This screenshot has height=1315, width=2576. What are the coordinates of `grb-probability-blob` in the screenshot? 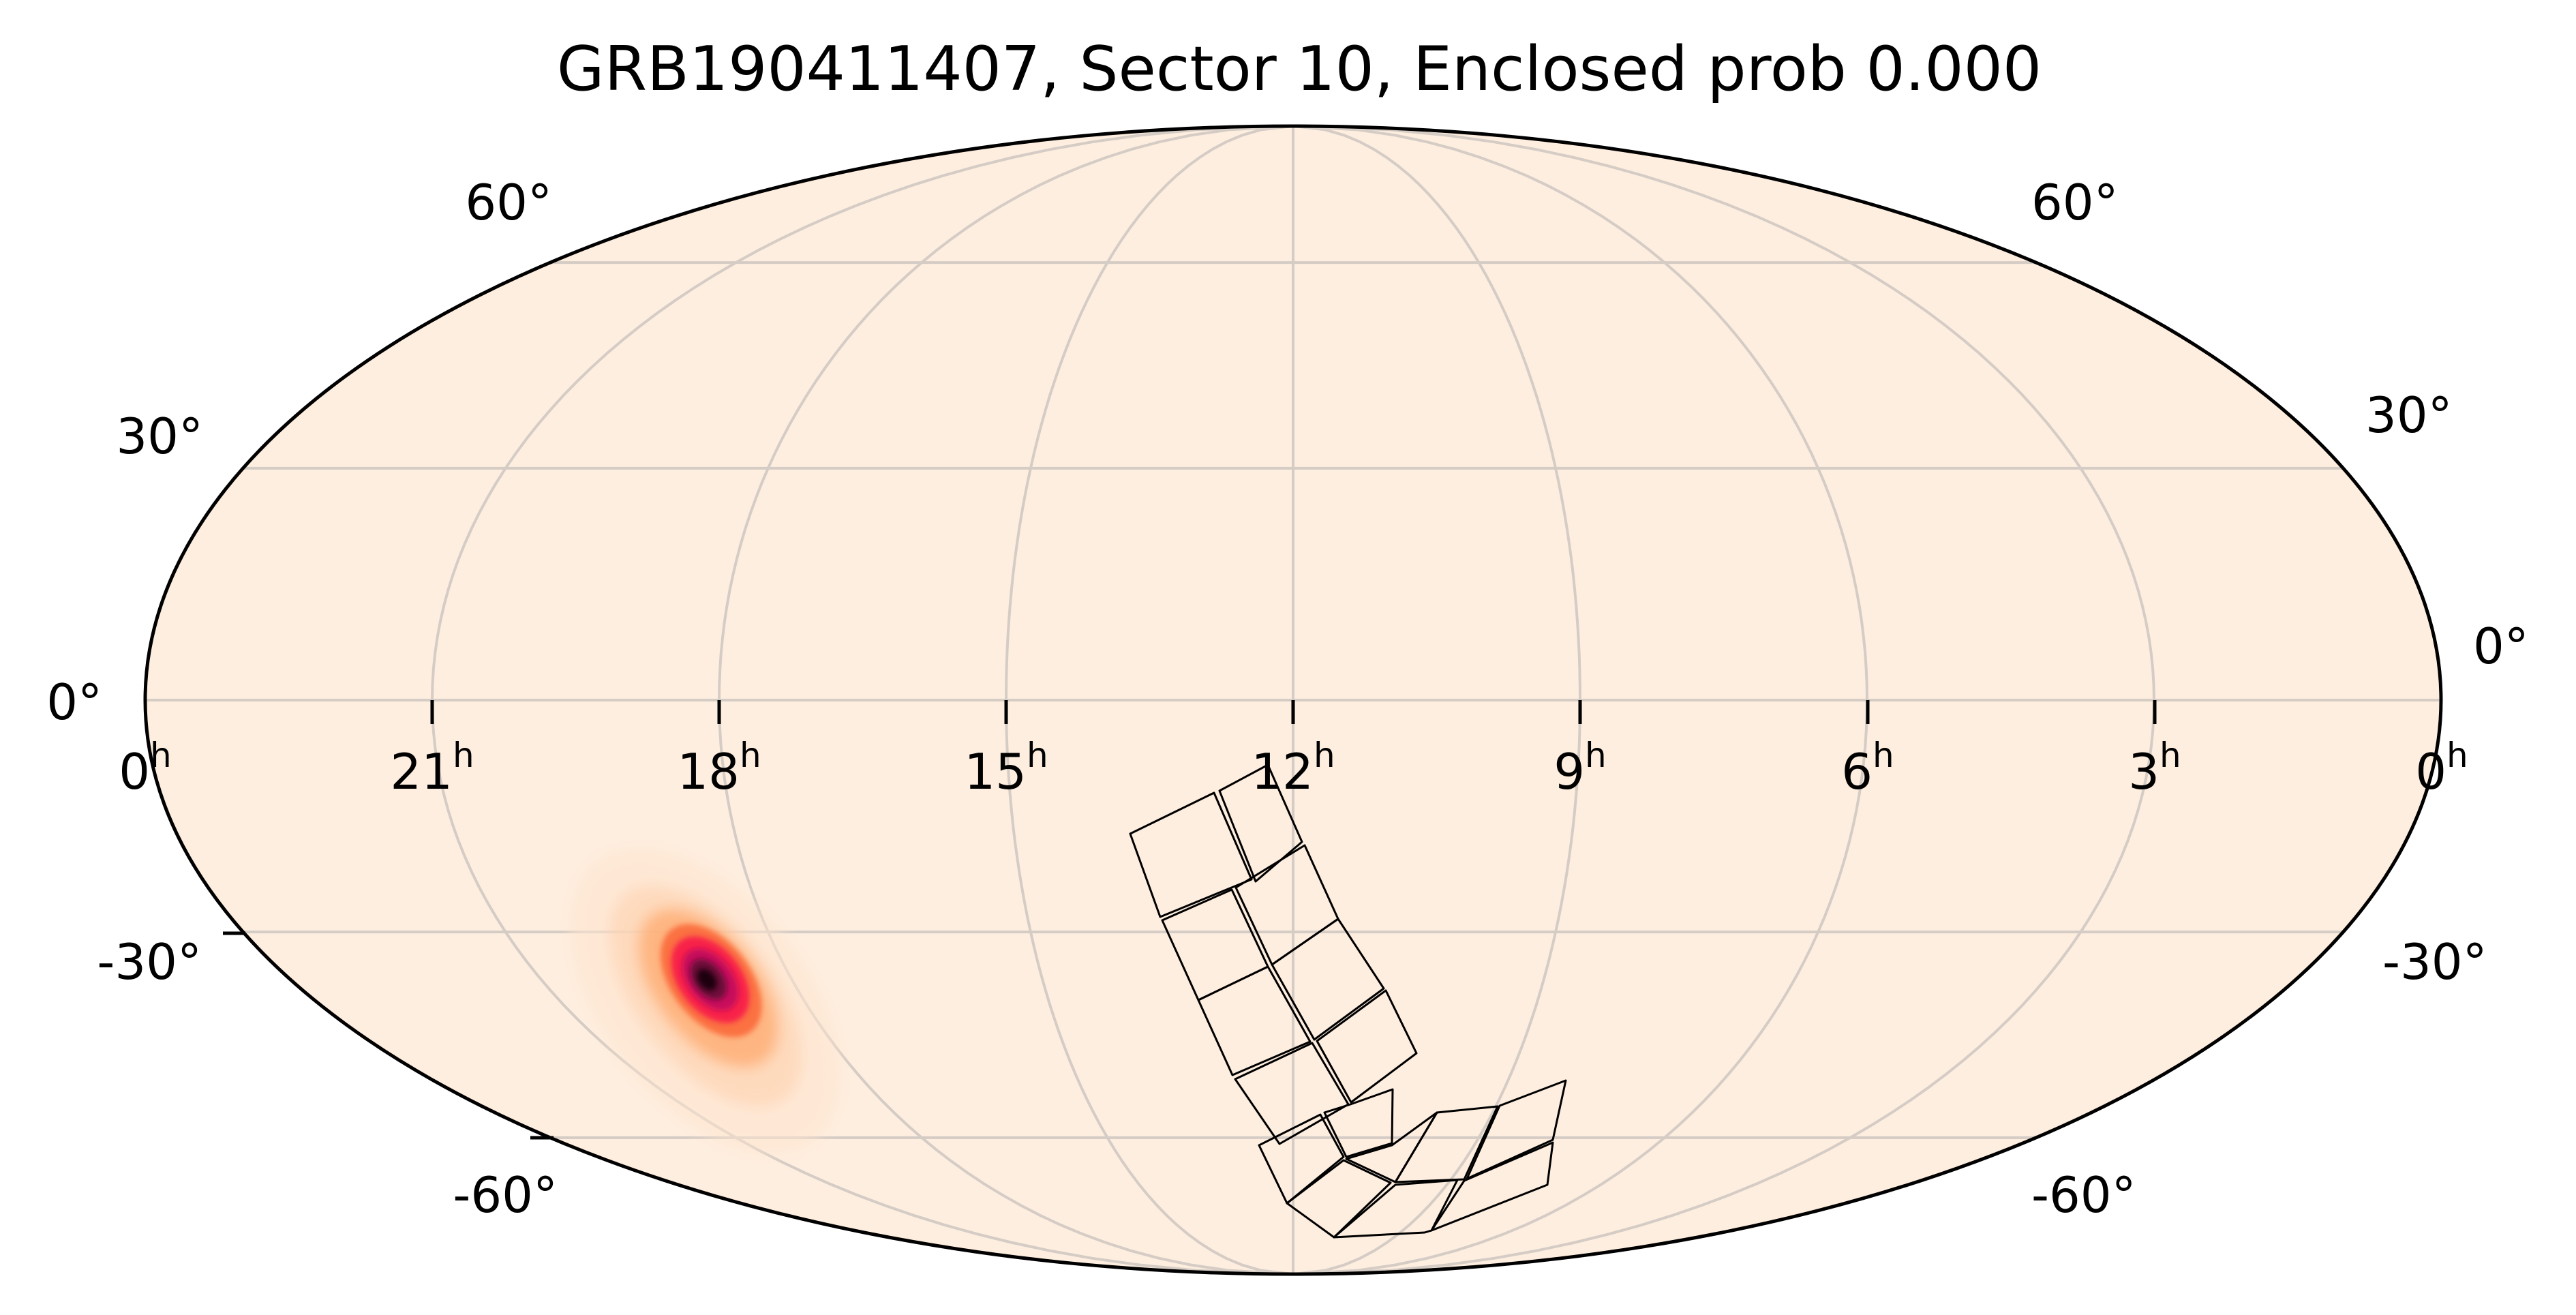 It's located at (705, 1000).